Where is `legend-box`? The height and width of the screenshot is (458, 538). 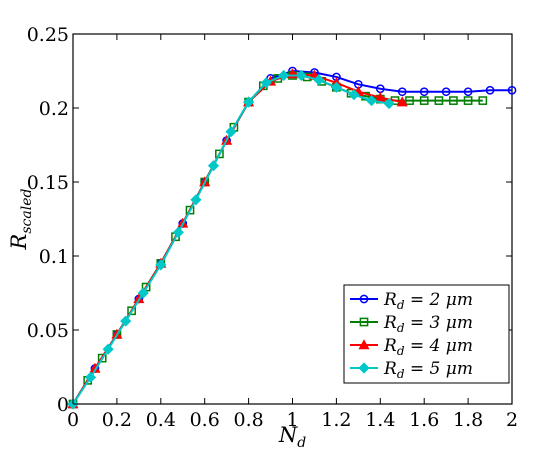 legend-box is located at coordinates (426, 334).